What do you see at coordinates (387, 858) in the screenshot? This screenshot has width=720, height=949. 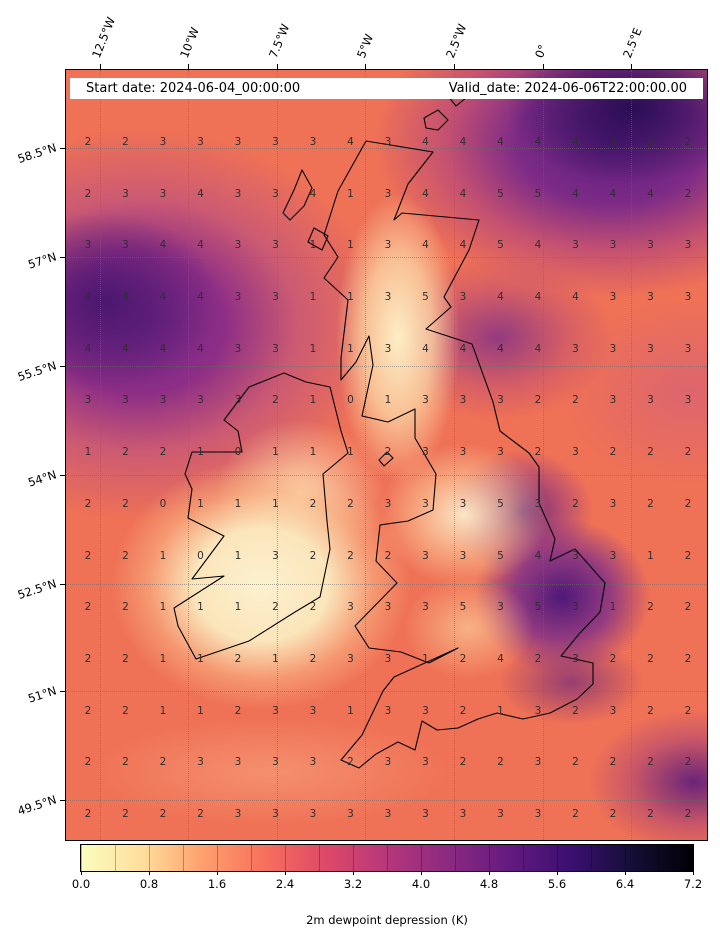 I see `colorbar-gradient` at bounding box center [387, 858].